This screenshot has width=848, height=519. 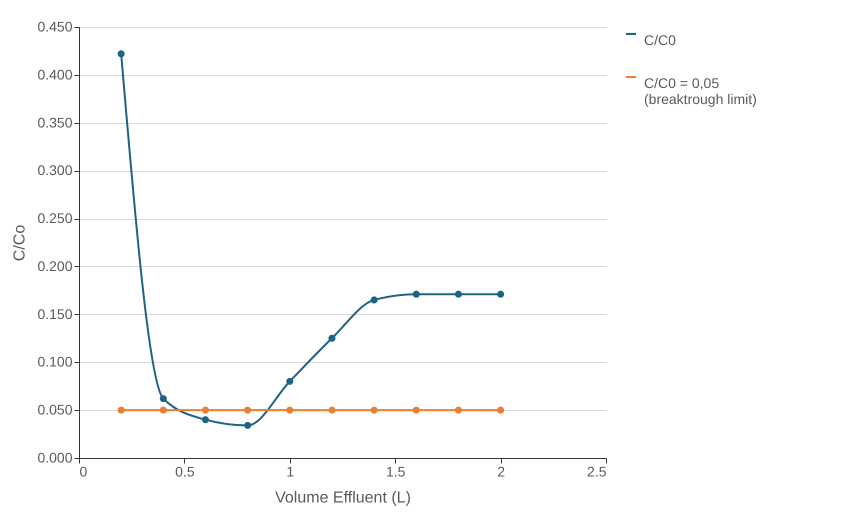 What do you see at coordinates (55, 170) in the screenshot?
I see `y-tick-label: 0.300` at bounding box center [55, 170].